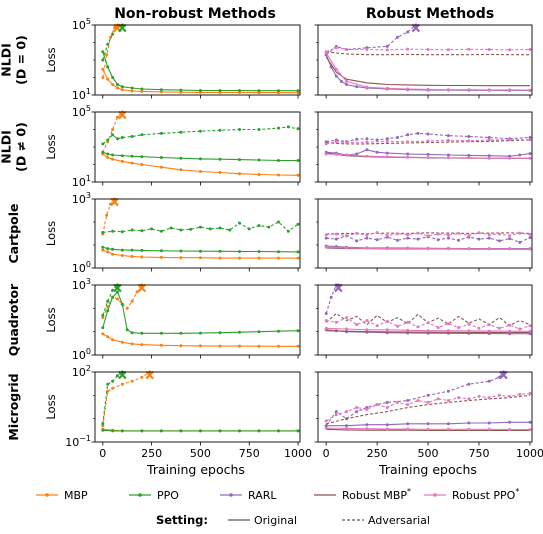  I want to click on series-line-rarl-adversarial, so click(428, 137).